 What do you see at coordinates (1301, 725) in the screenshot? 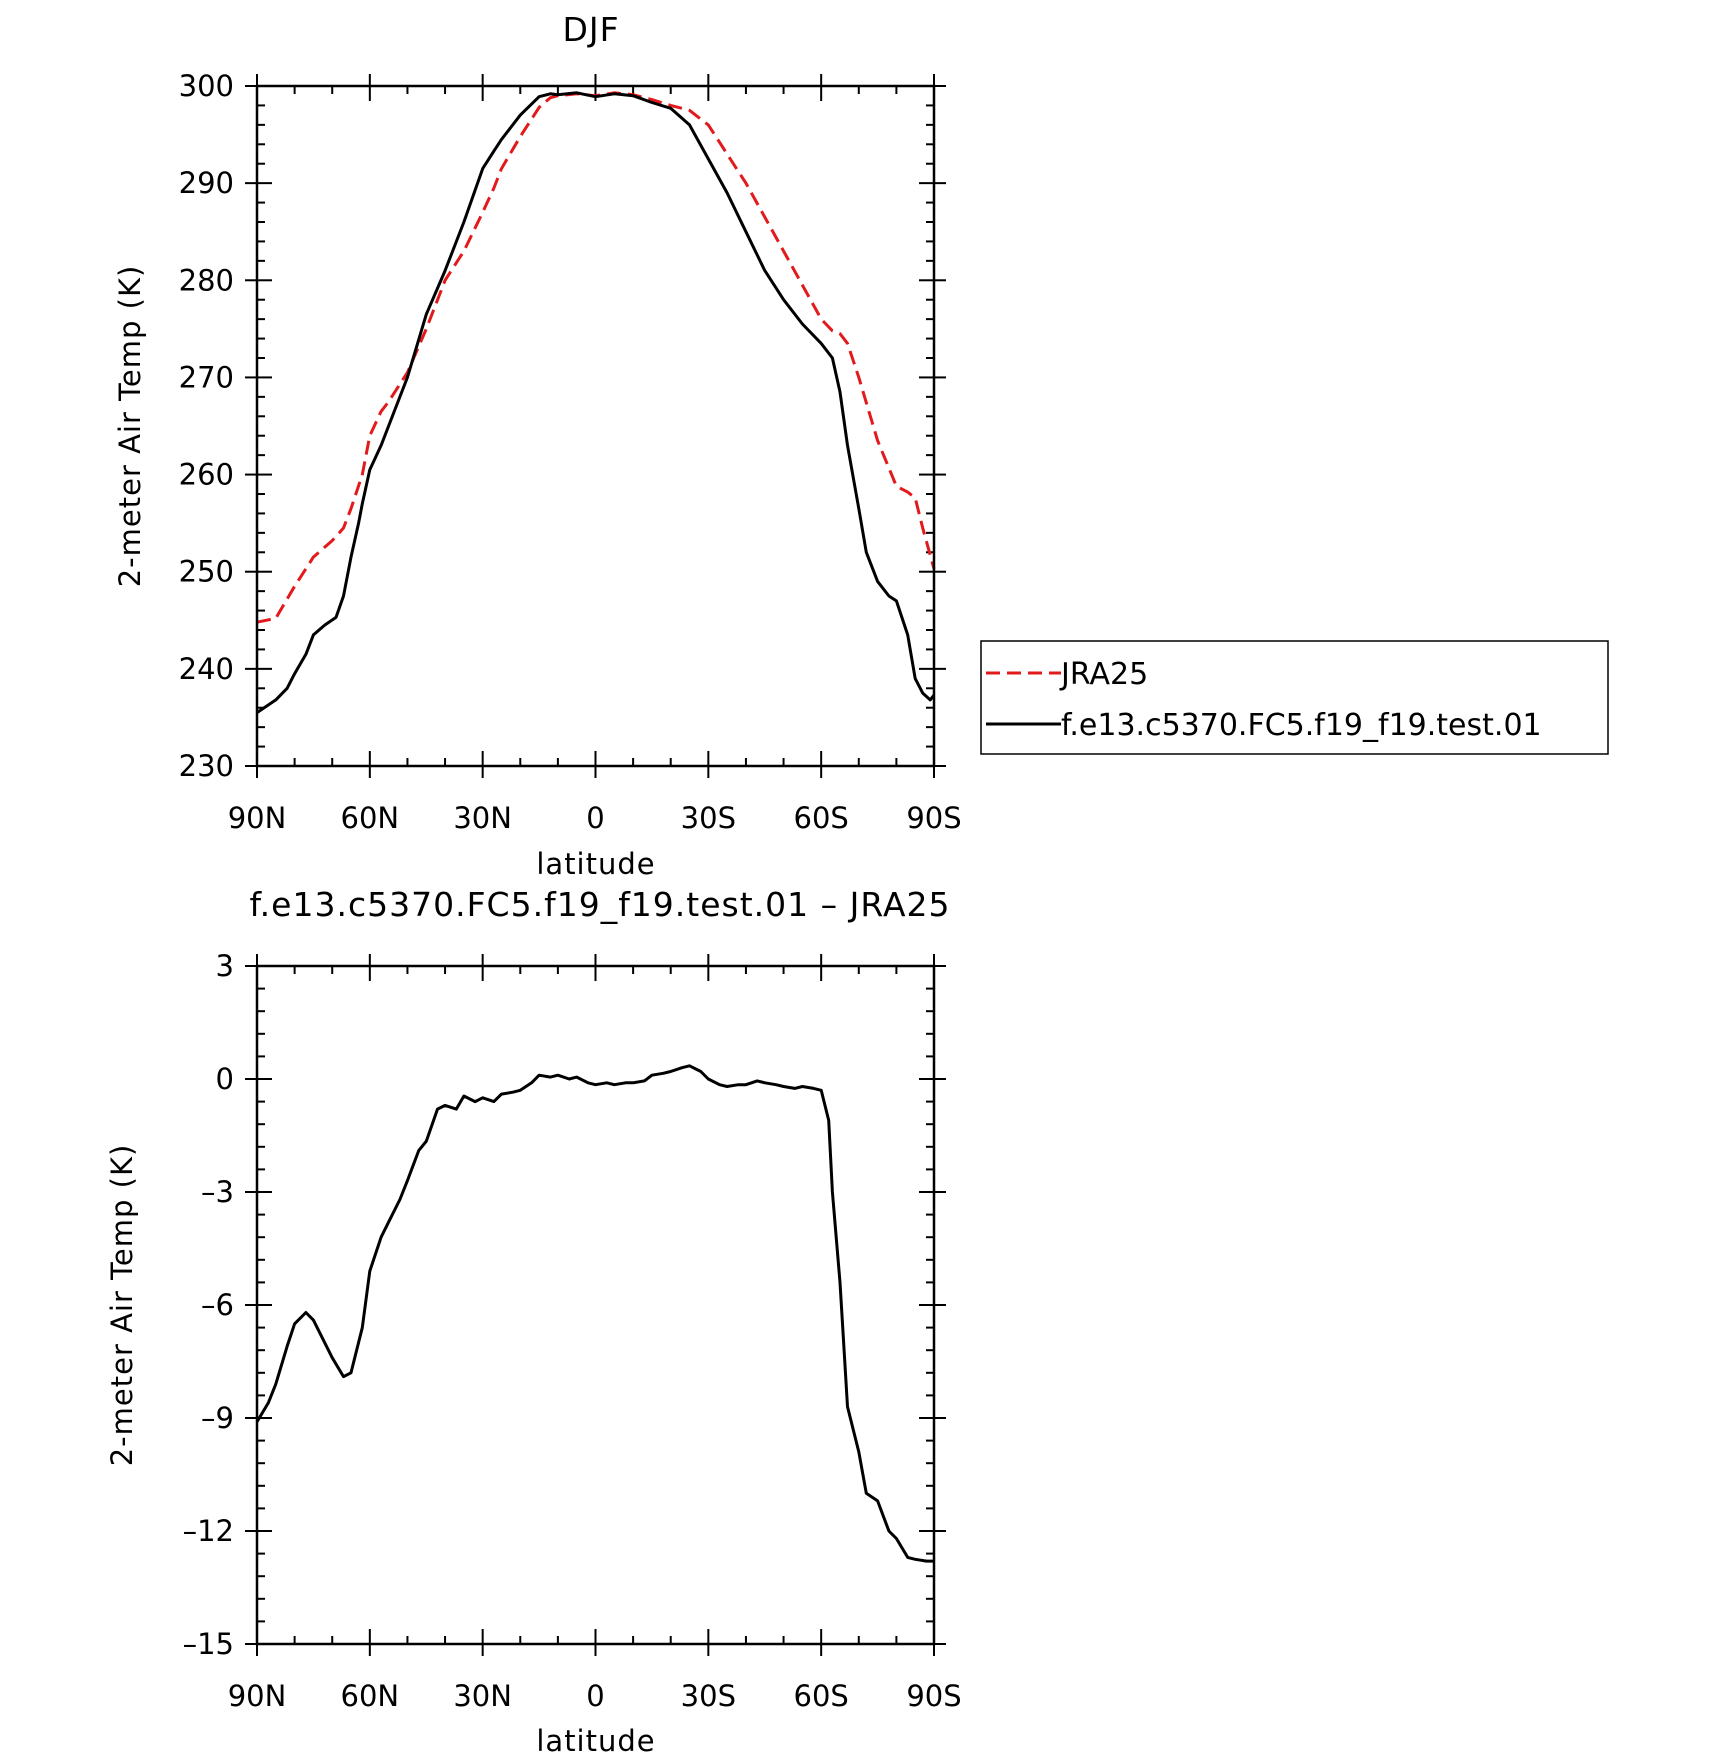
I see `legend-label-model: f.e13.c5370.FC5.f19_f19.test.01` at bounding box center [1301, 725].